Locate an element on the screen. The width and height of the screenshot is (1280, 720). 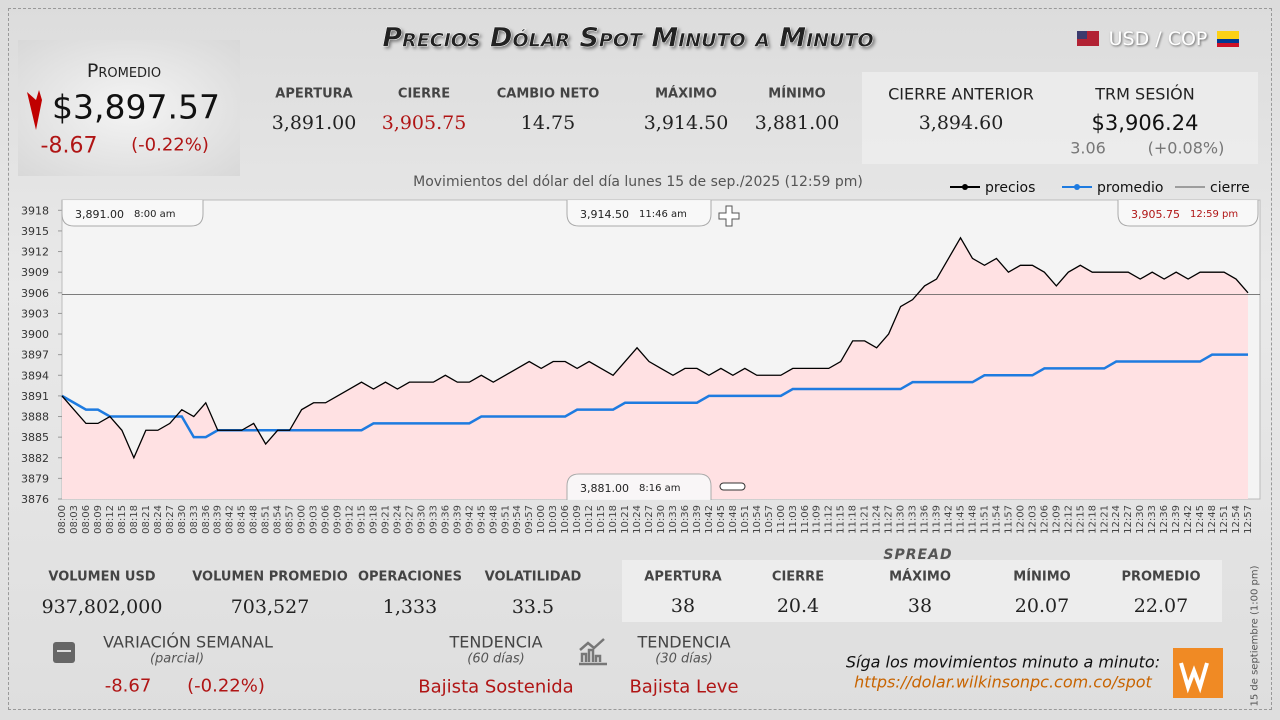
x-tick-label: 11:00 is located at coordinates (781, 519).